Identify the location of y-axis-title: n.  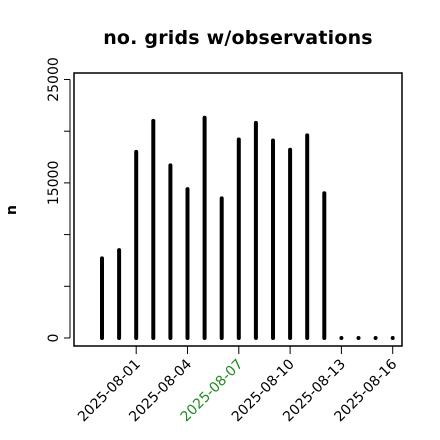
(12, 210).